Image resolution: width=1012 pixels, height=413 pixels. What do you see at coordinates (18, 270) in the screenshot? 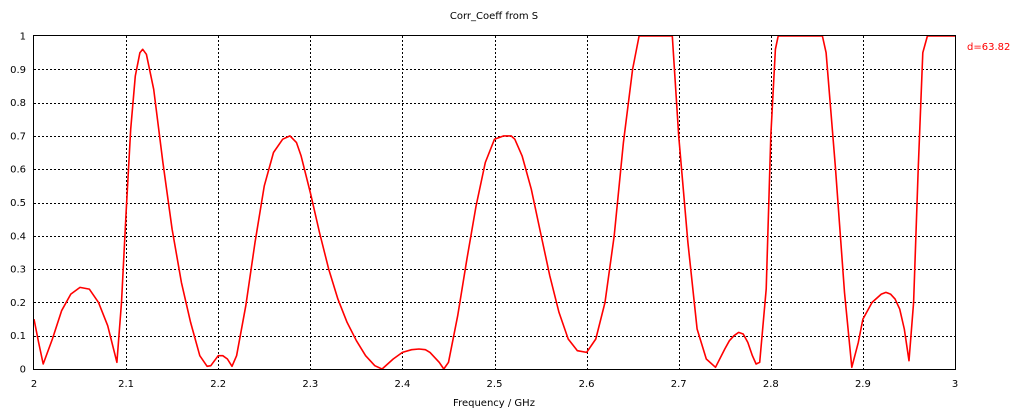
I see `y-tick-label: 0.3` at bounding box center [18, 270].